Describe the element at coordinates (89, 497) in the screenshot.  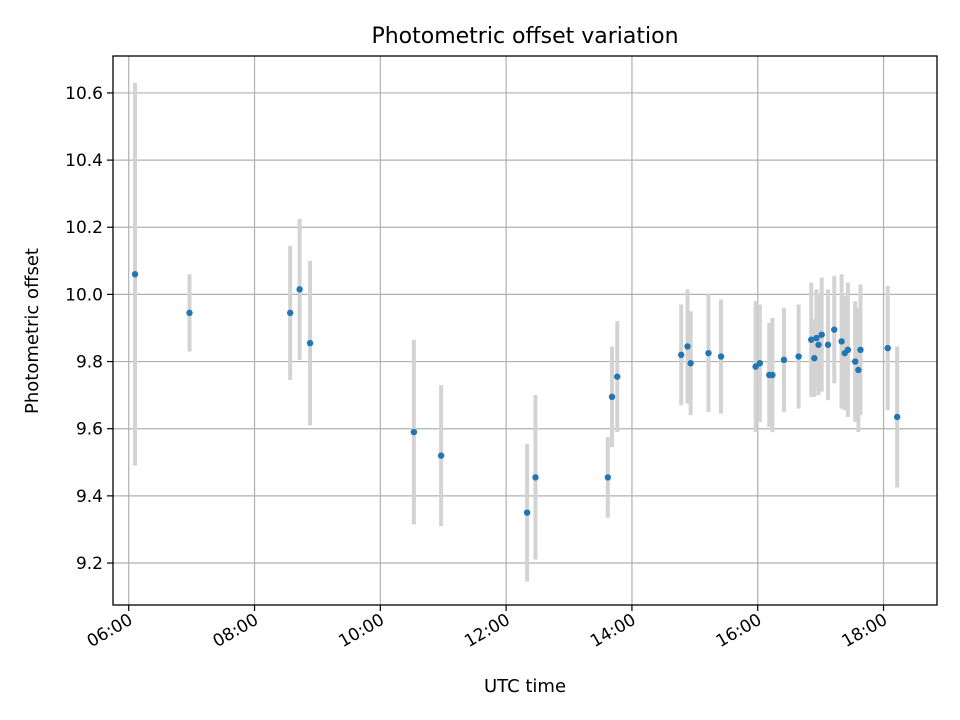
I see `y-tick-label: 9.4` at that location.